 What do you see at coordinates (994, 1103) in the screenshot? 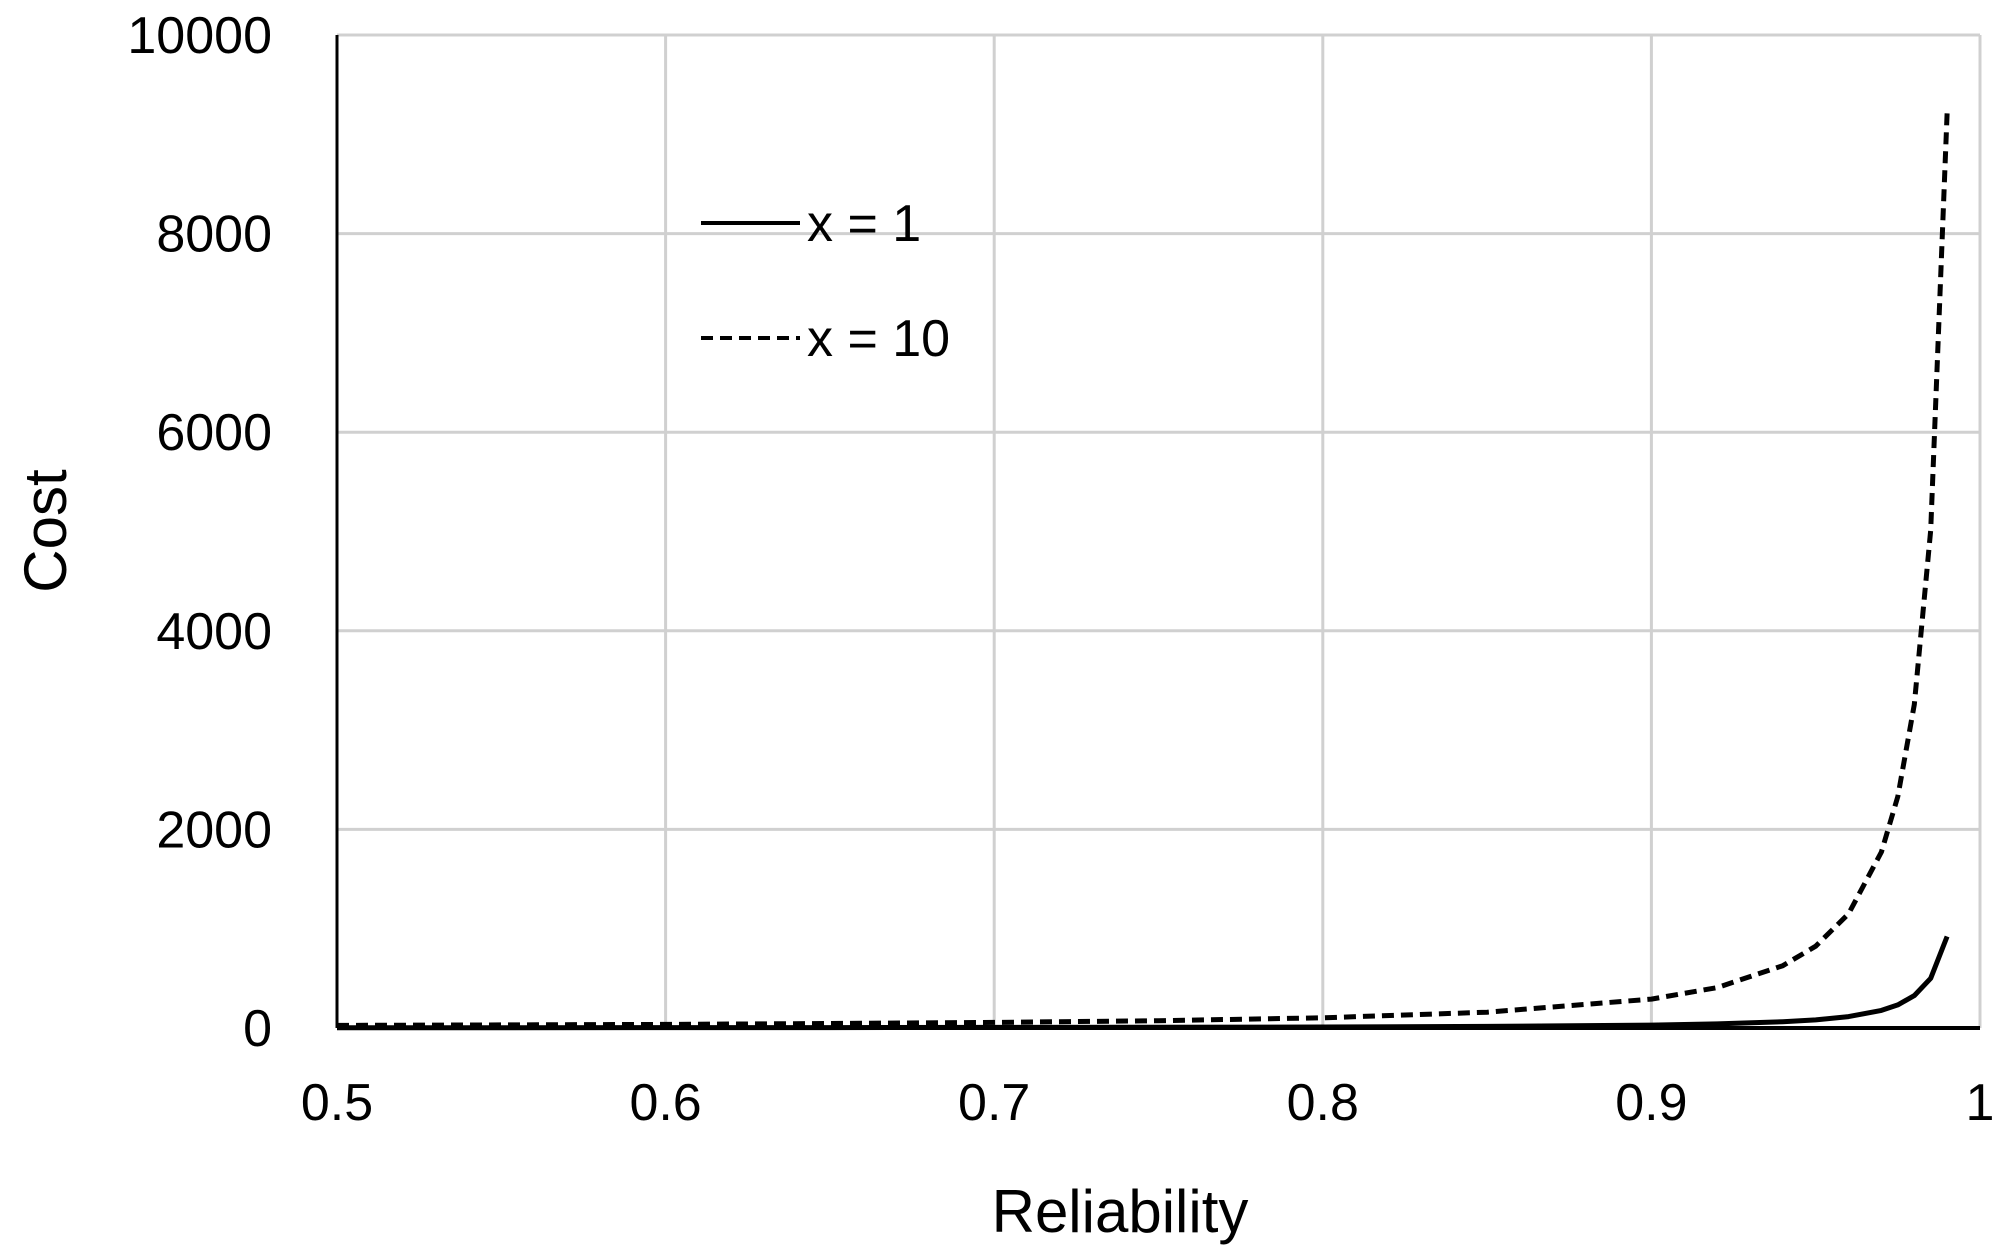
I see `x-tick-label: 0.7` at bounding box center [994, 1103].